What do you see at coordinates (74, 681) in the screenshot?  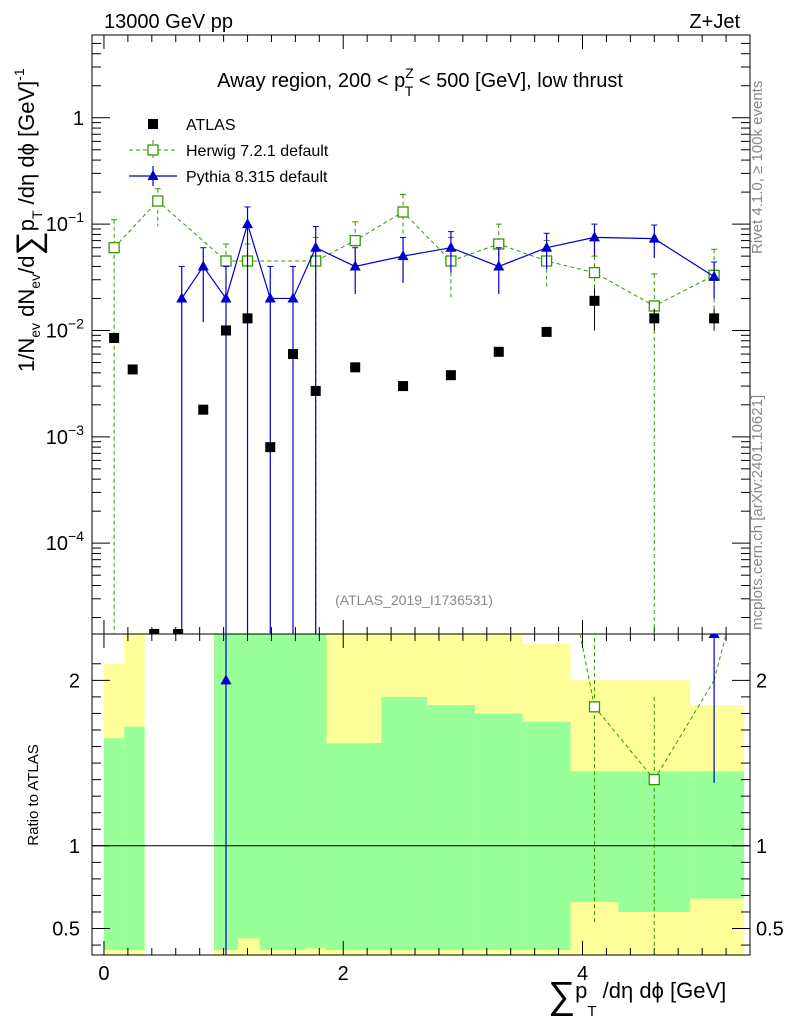 I see `ratio-tick-label-left: 2` at bounding box center [74, 681].